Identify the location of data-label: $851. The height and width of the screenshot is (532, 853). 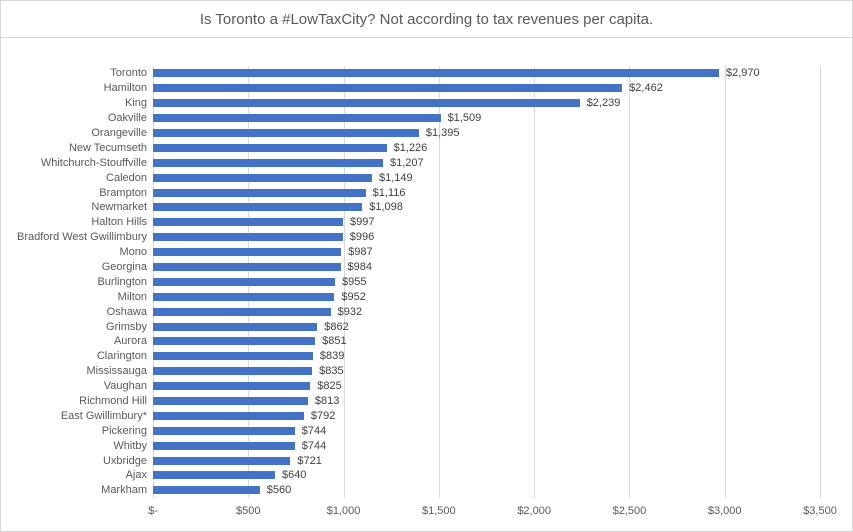
(334, 341).